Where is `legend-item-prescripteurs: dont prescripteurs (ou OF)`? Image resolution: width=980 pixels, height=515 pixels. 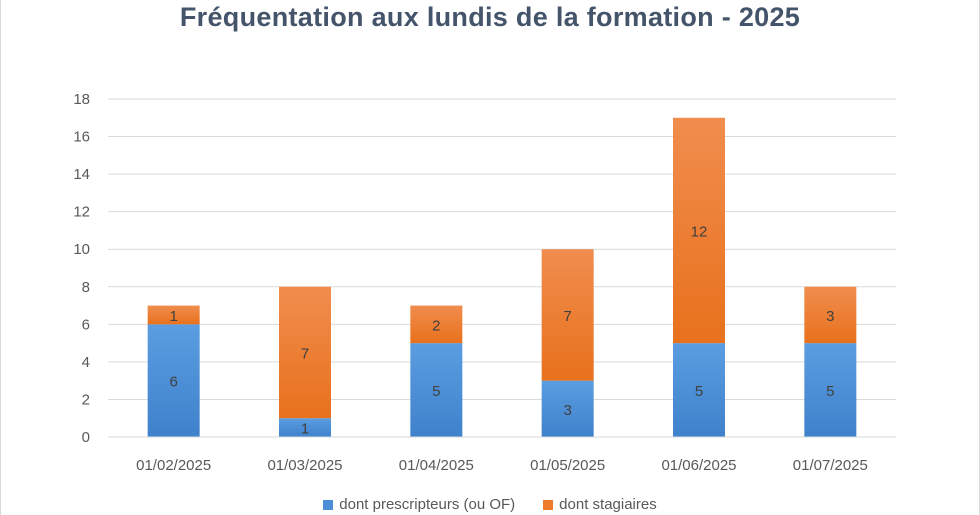 legend-item-prescripteurs: dont prescripteurs (ou OF) is located at coordinates (419, 504).